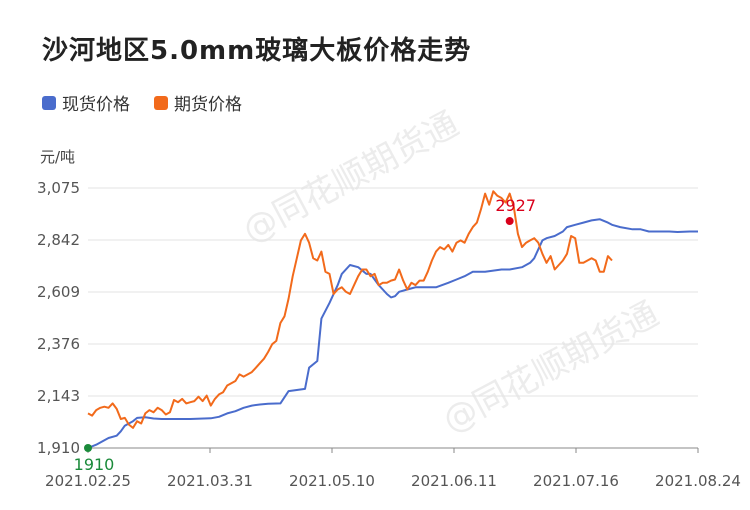 The image size is (750, 510). I want to click on annotation-label: 1910, so click(94, 464).